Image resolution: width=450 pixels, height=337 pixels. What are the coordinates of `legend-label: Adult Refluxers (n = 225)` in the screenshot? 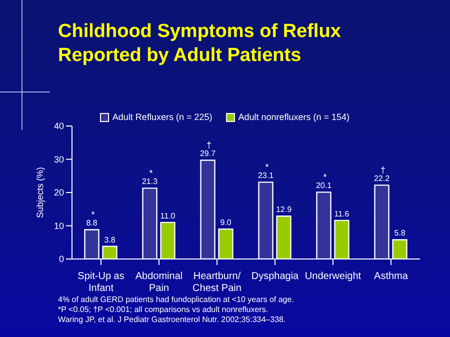 It's located at (162, 117).